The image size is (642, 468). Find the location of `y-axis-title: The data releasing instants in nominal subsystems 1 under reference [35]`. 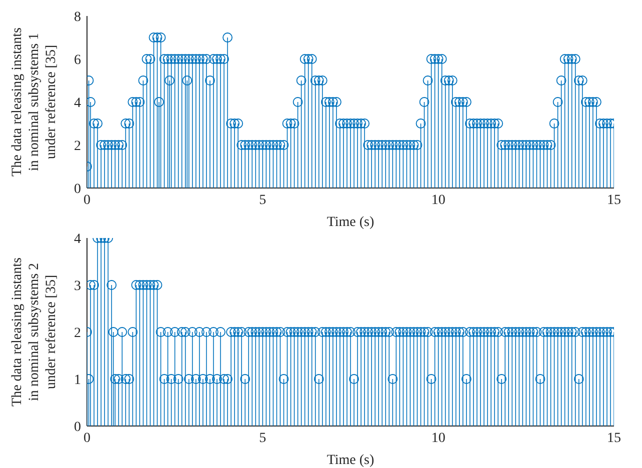

y-axis-title: The data releasing instants in nominal subsystems 1 under reference [35] is located at coordinates (34, 102).